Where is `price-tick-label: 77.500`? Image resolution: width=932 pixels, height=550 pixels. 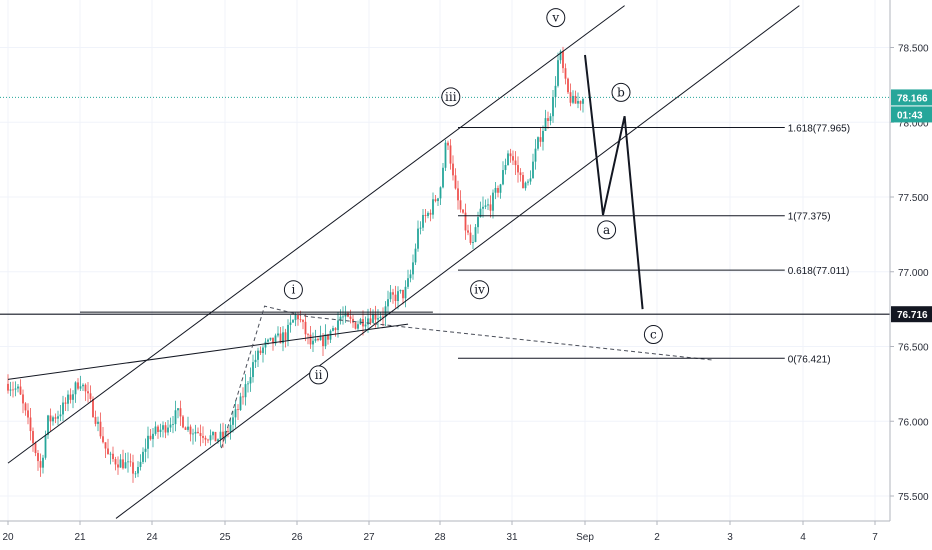 price-tick-label: 77.500 is located at coordinates (913, 198).